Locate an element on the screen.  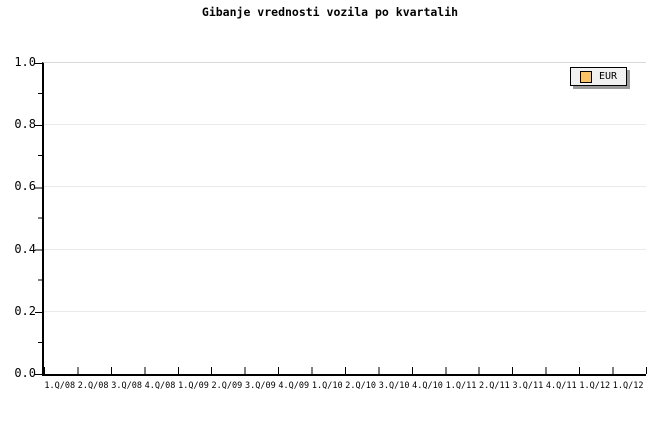
y-tick-label-0.2: 0.2 is located at coordinates (25, 311).